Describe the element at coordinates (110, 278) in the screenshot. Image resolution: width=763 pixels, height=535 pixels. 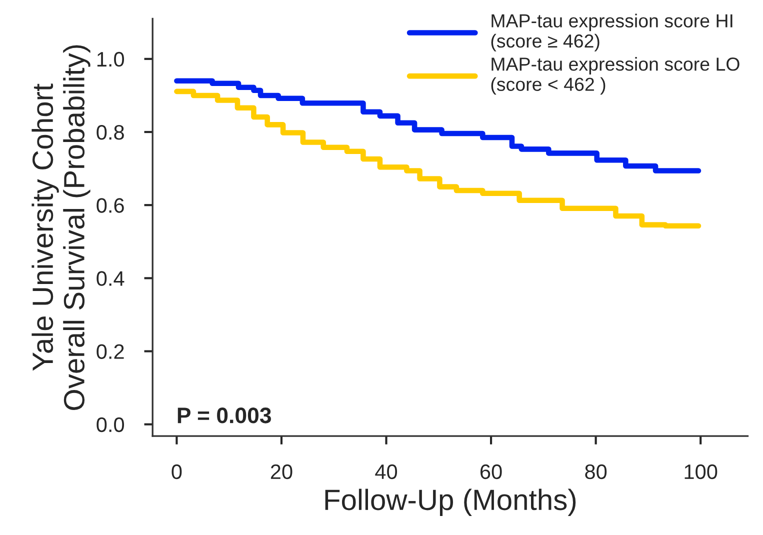
I see `y-tick-label: 0.4` at that location.